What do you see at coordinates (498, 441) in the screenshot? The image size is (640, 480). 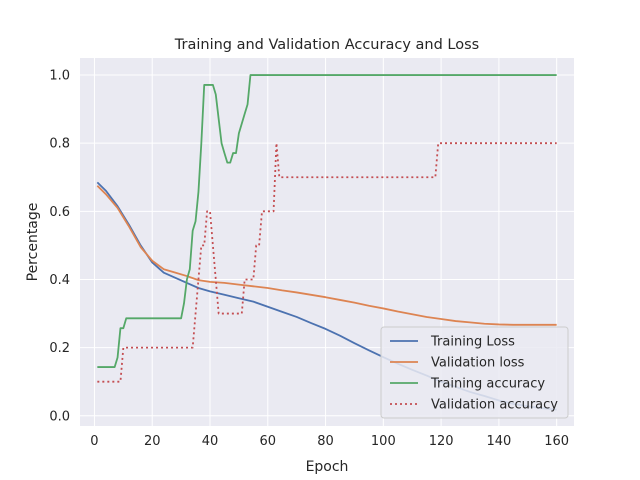 I see `x-tick-label: 140` at bounding box center [498, 441].